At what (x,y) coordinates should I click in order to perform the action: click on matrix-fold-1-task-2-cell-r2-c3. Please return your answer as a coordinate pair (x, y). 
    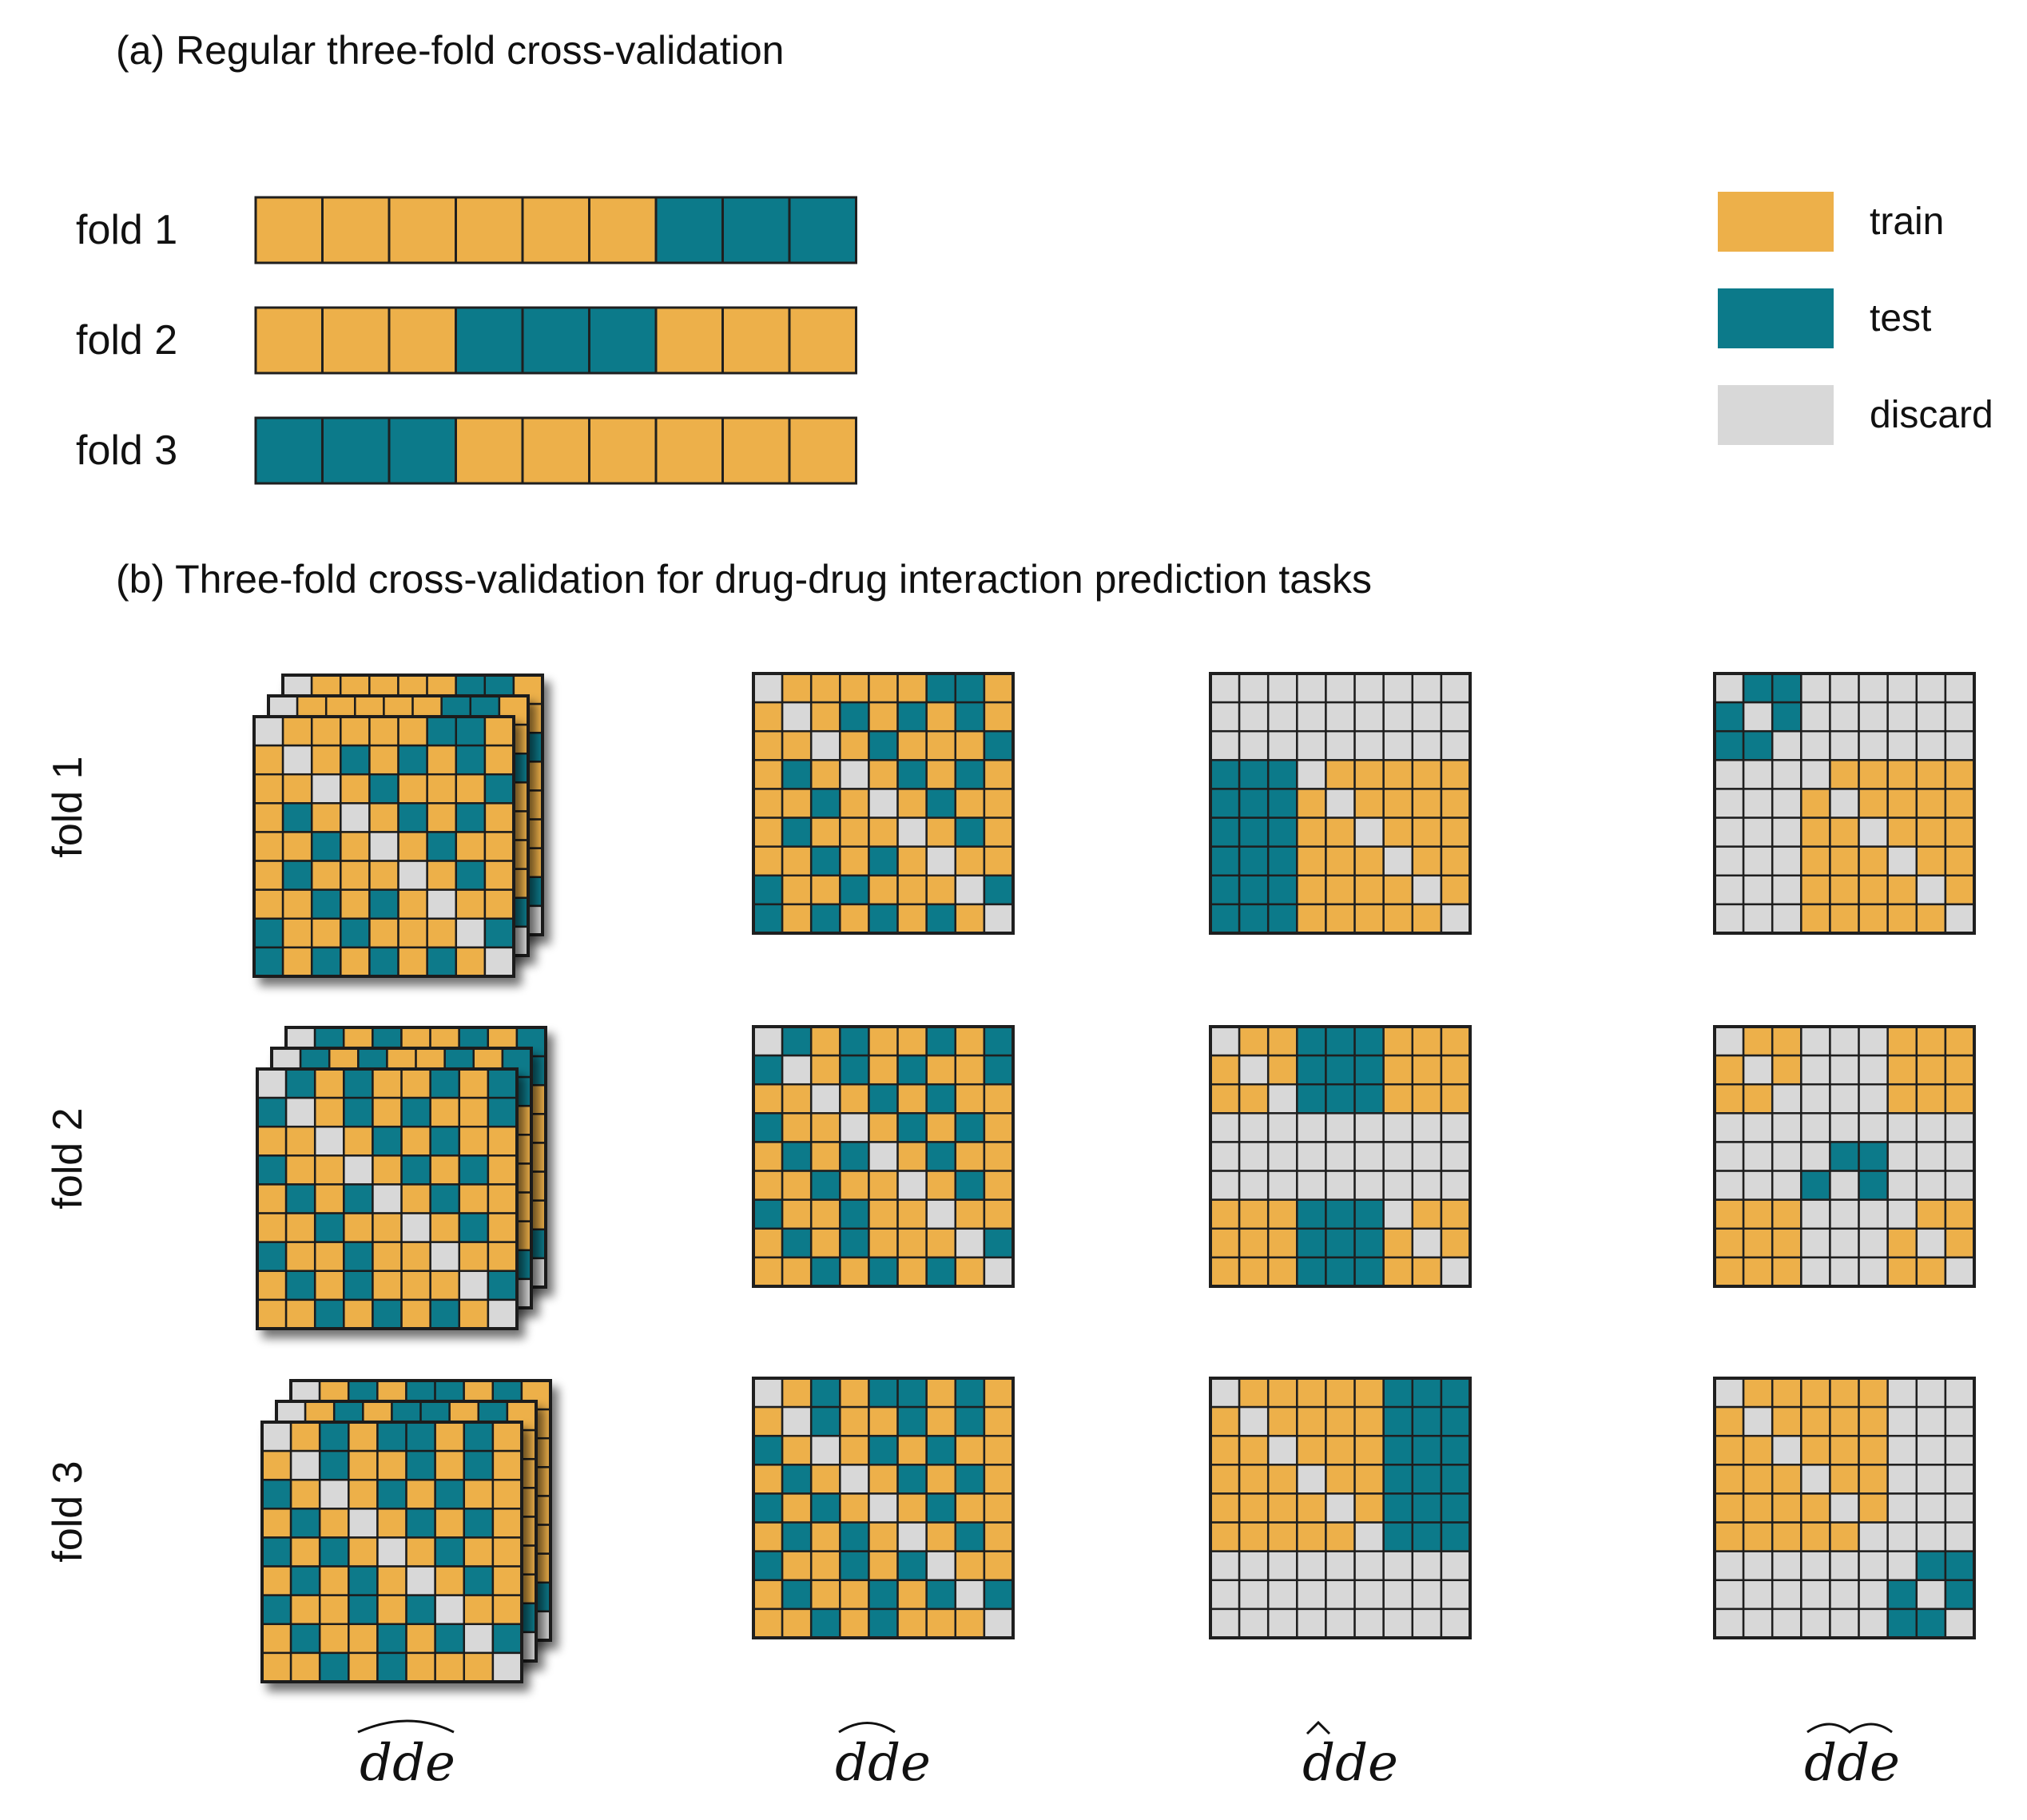
    Looking at the image, I should click on (825, 717).